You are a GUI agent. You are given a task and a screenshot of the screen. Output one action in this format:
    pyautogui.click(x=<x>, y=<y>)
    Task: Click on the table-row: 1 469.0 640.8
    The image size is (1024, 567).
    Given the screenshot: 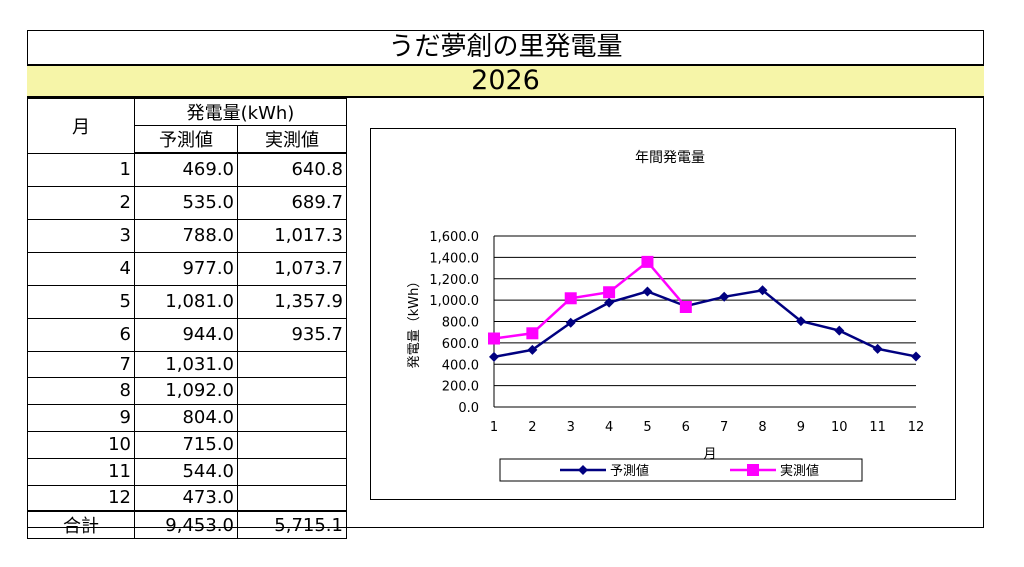 What is the action you would take?
    pyautogui.click(x=187, y=169)
    